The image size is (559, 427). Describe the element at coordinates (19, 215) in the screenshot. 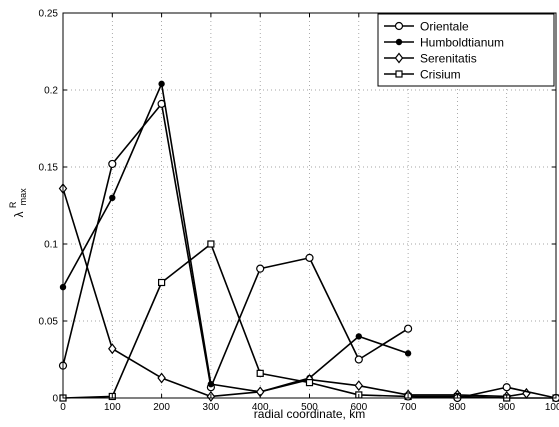

I see `y-axis-label-base: λ` at that location.